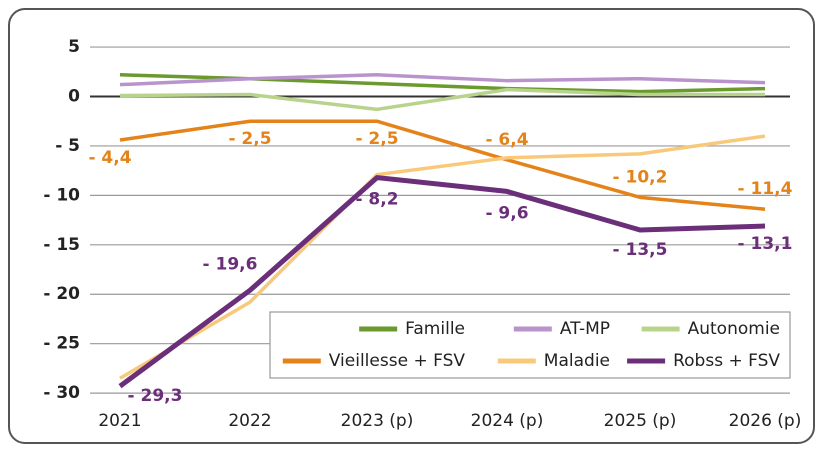 The image size is (823, 452). Describe the element at coordinates (734, 329) in the screenshot. I see `legend-label: Autonomie` at that location.